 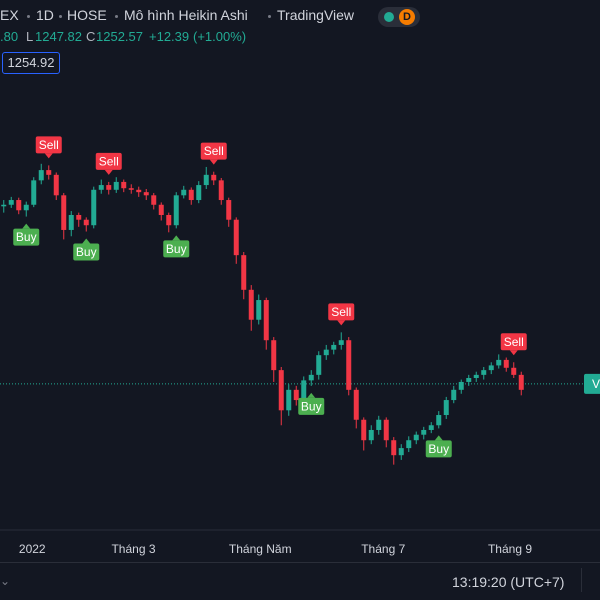 I want to click on low-value: 1247.82, so click(x=58, y=36).